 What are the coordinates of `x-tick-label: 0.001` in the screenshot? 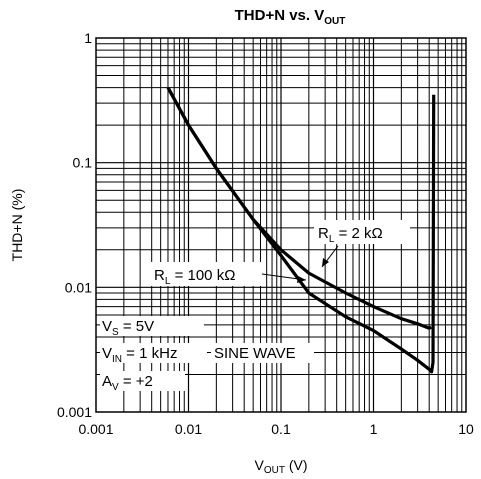 It's located at (95, 429).